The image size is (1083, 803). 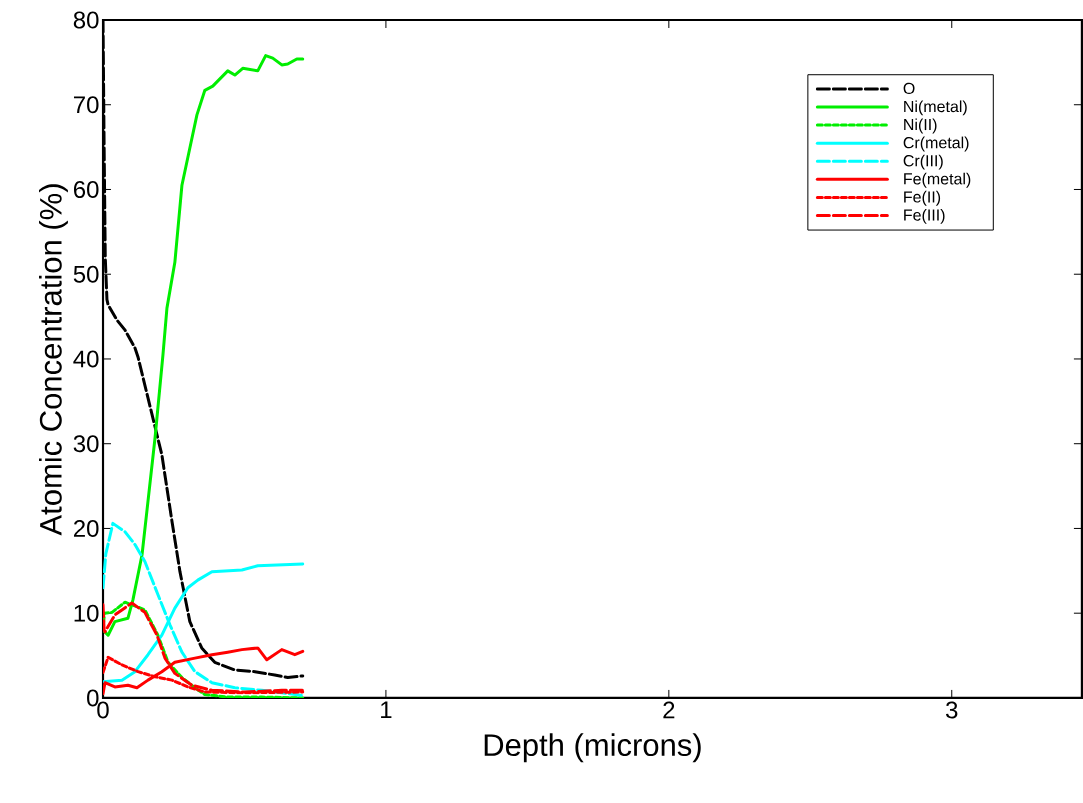 I want to click on y-tick-label: 30, so click(x=86, y=444).